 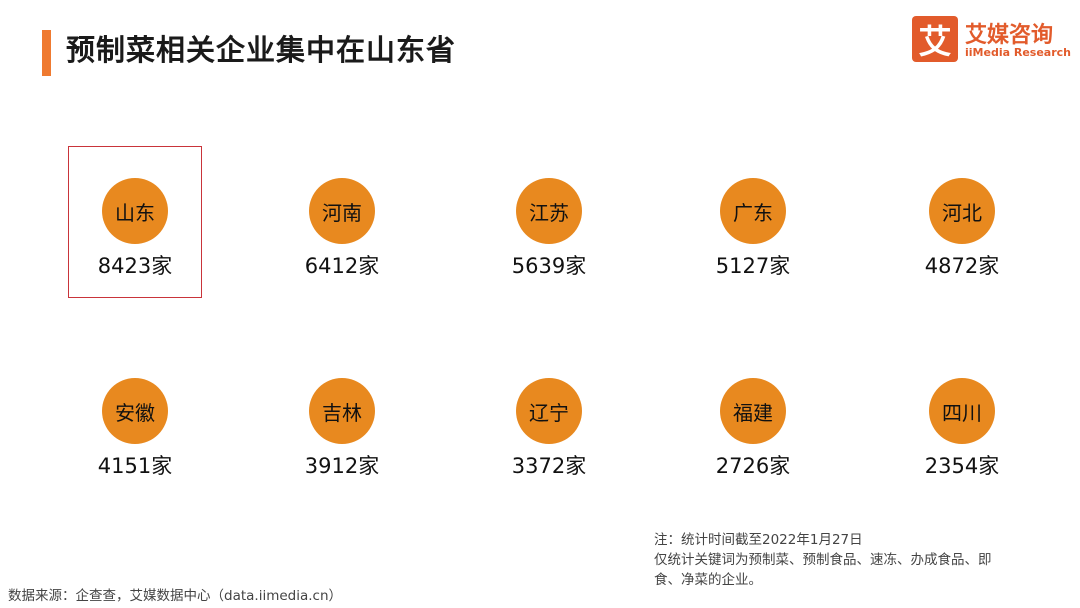 I want to click on province-circle: 安徽, so click(x=135, y=411).